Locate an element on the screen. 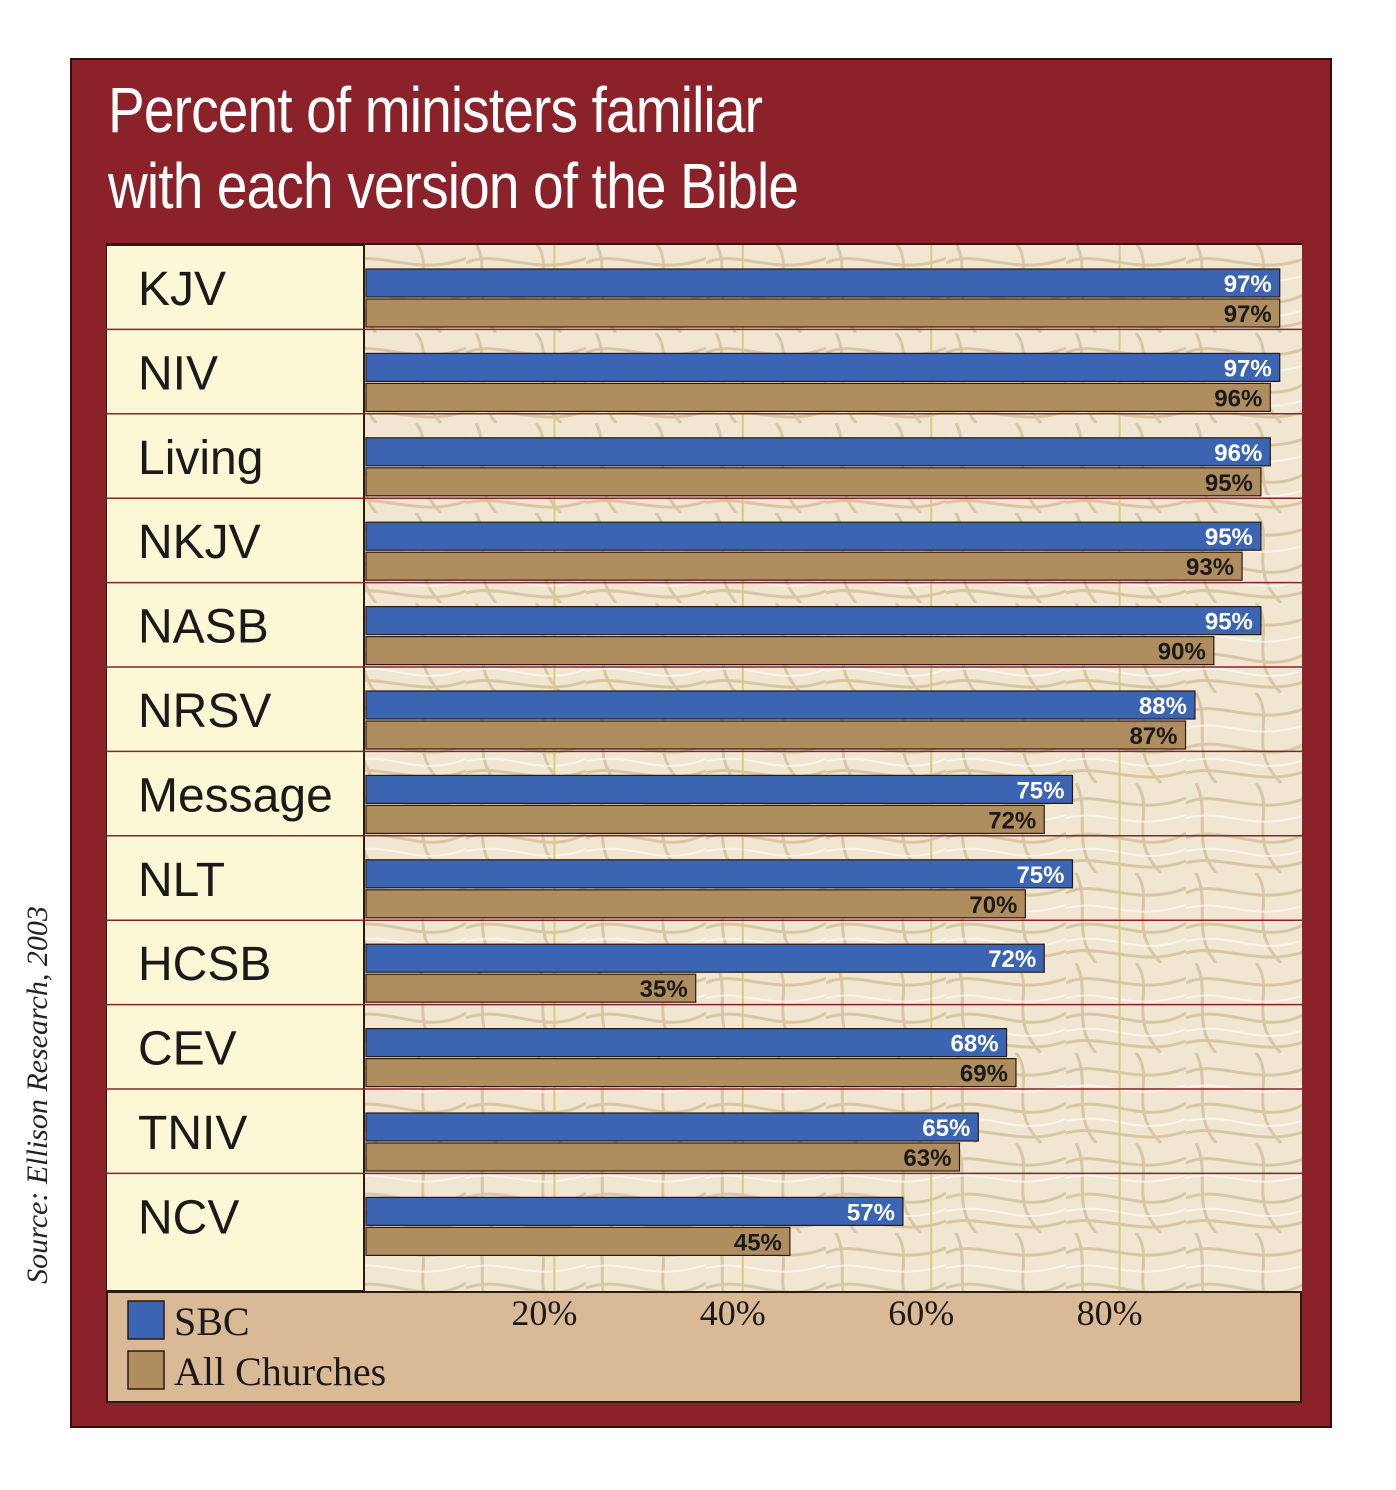 This screenshot has height=1490, width=1396. axis-legend-panel is located at coordinates (704, 1347).